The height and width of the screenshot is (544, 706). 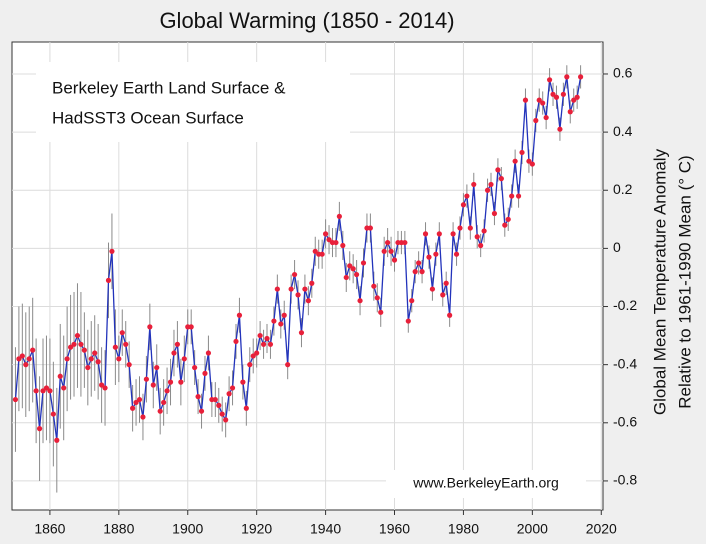 What do you see at coordinates (394, 529) in the screenshot?
I see `x-tick-label: 1960` at bounding box center [394, 529].